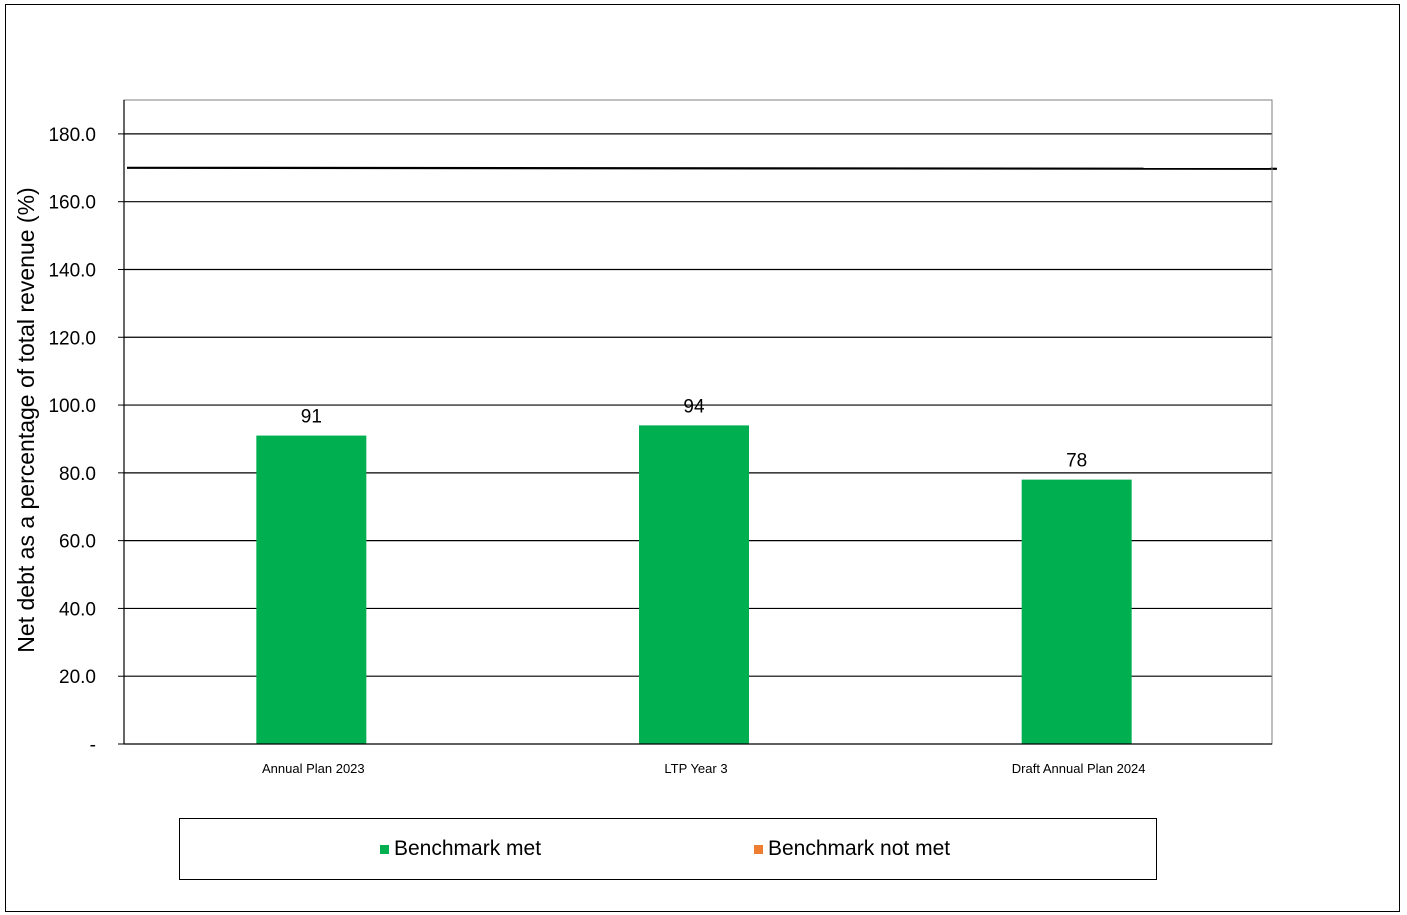  Describe the element at coordinates (1079, 768) in the screenshot. I see `x-tick-label: Draft Annual Plan 2024` at that location.